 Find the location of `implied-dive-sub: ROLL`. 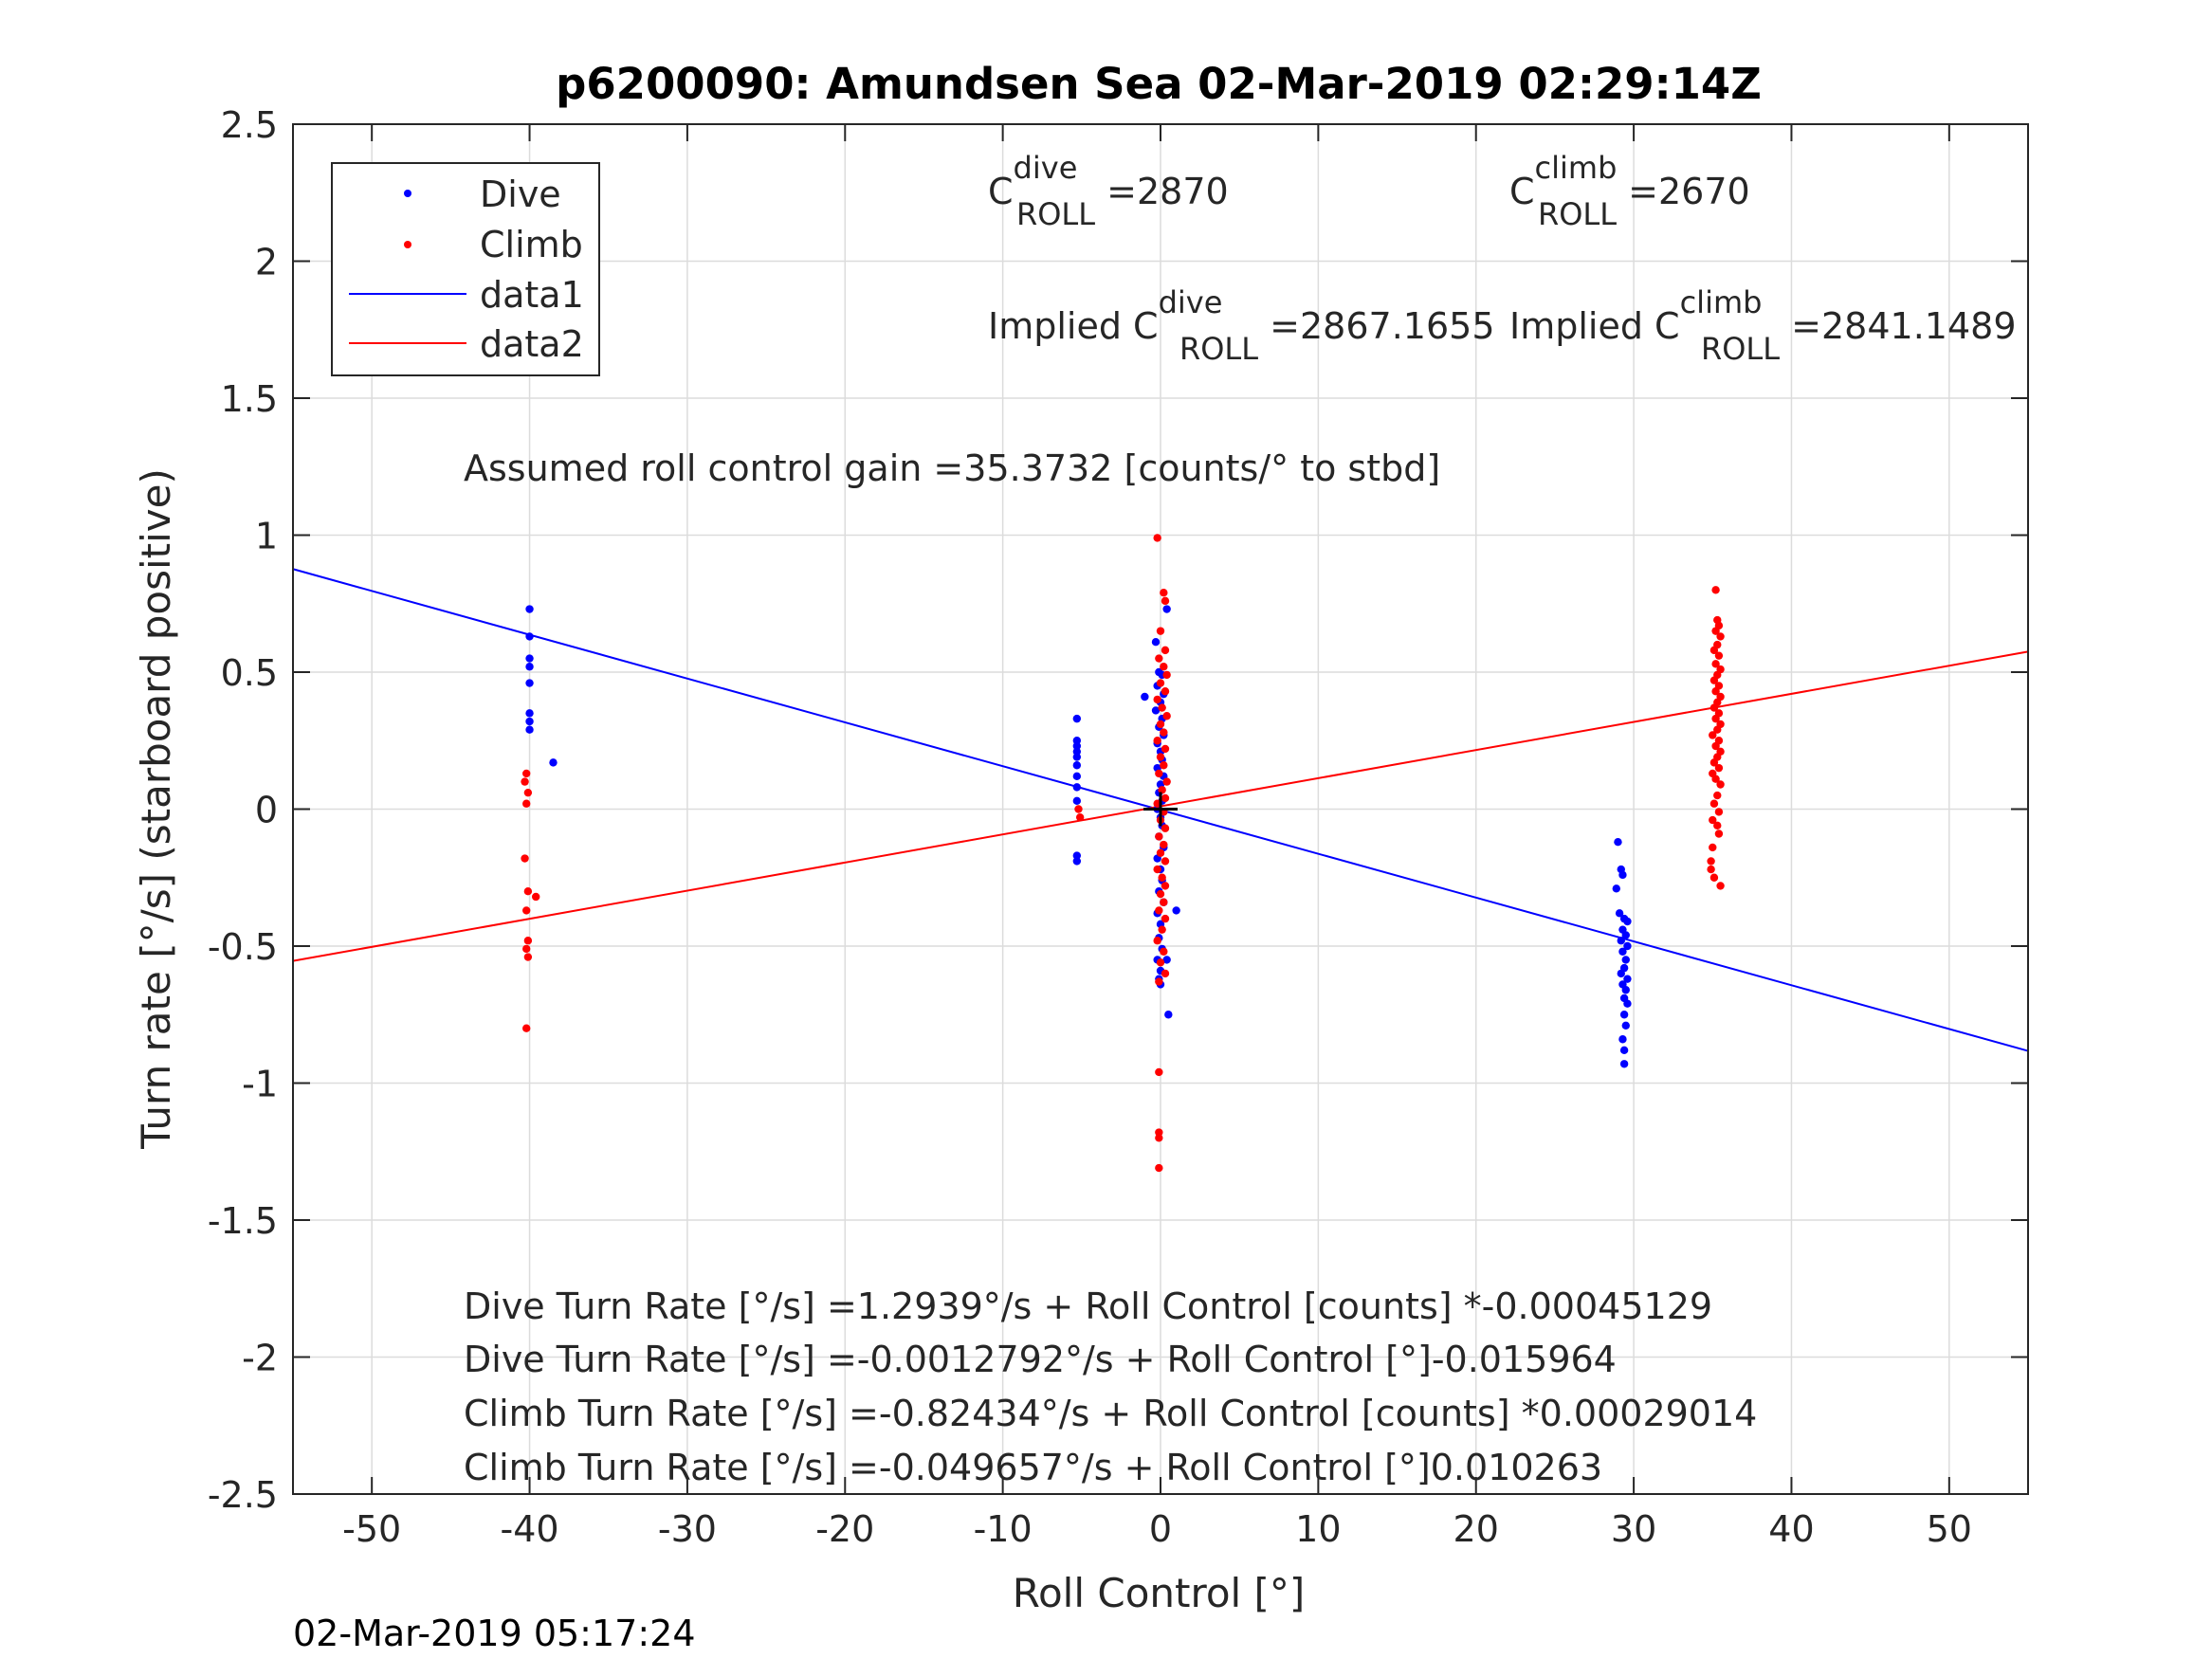

implied-dive-sub: ROLL is located at coordinates (1218, 349).